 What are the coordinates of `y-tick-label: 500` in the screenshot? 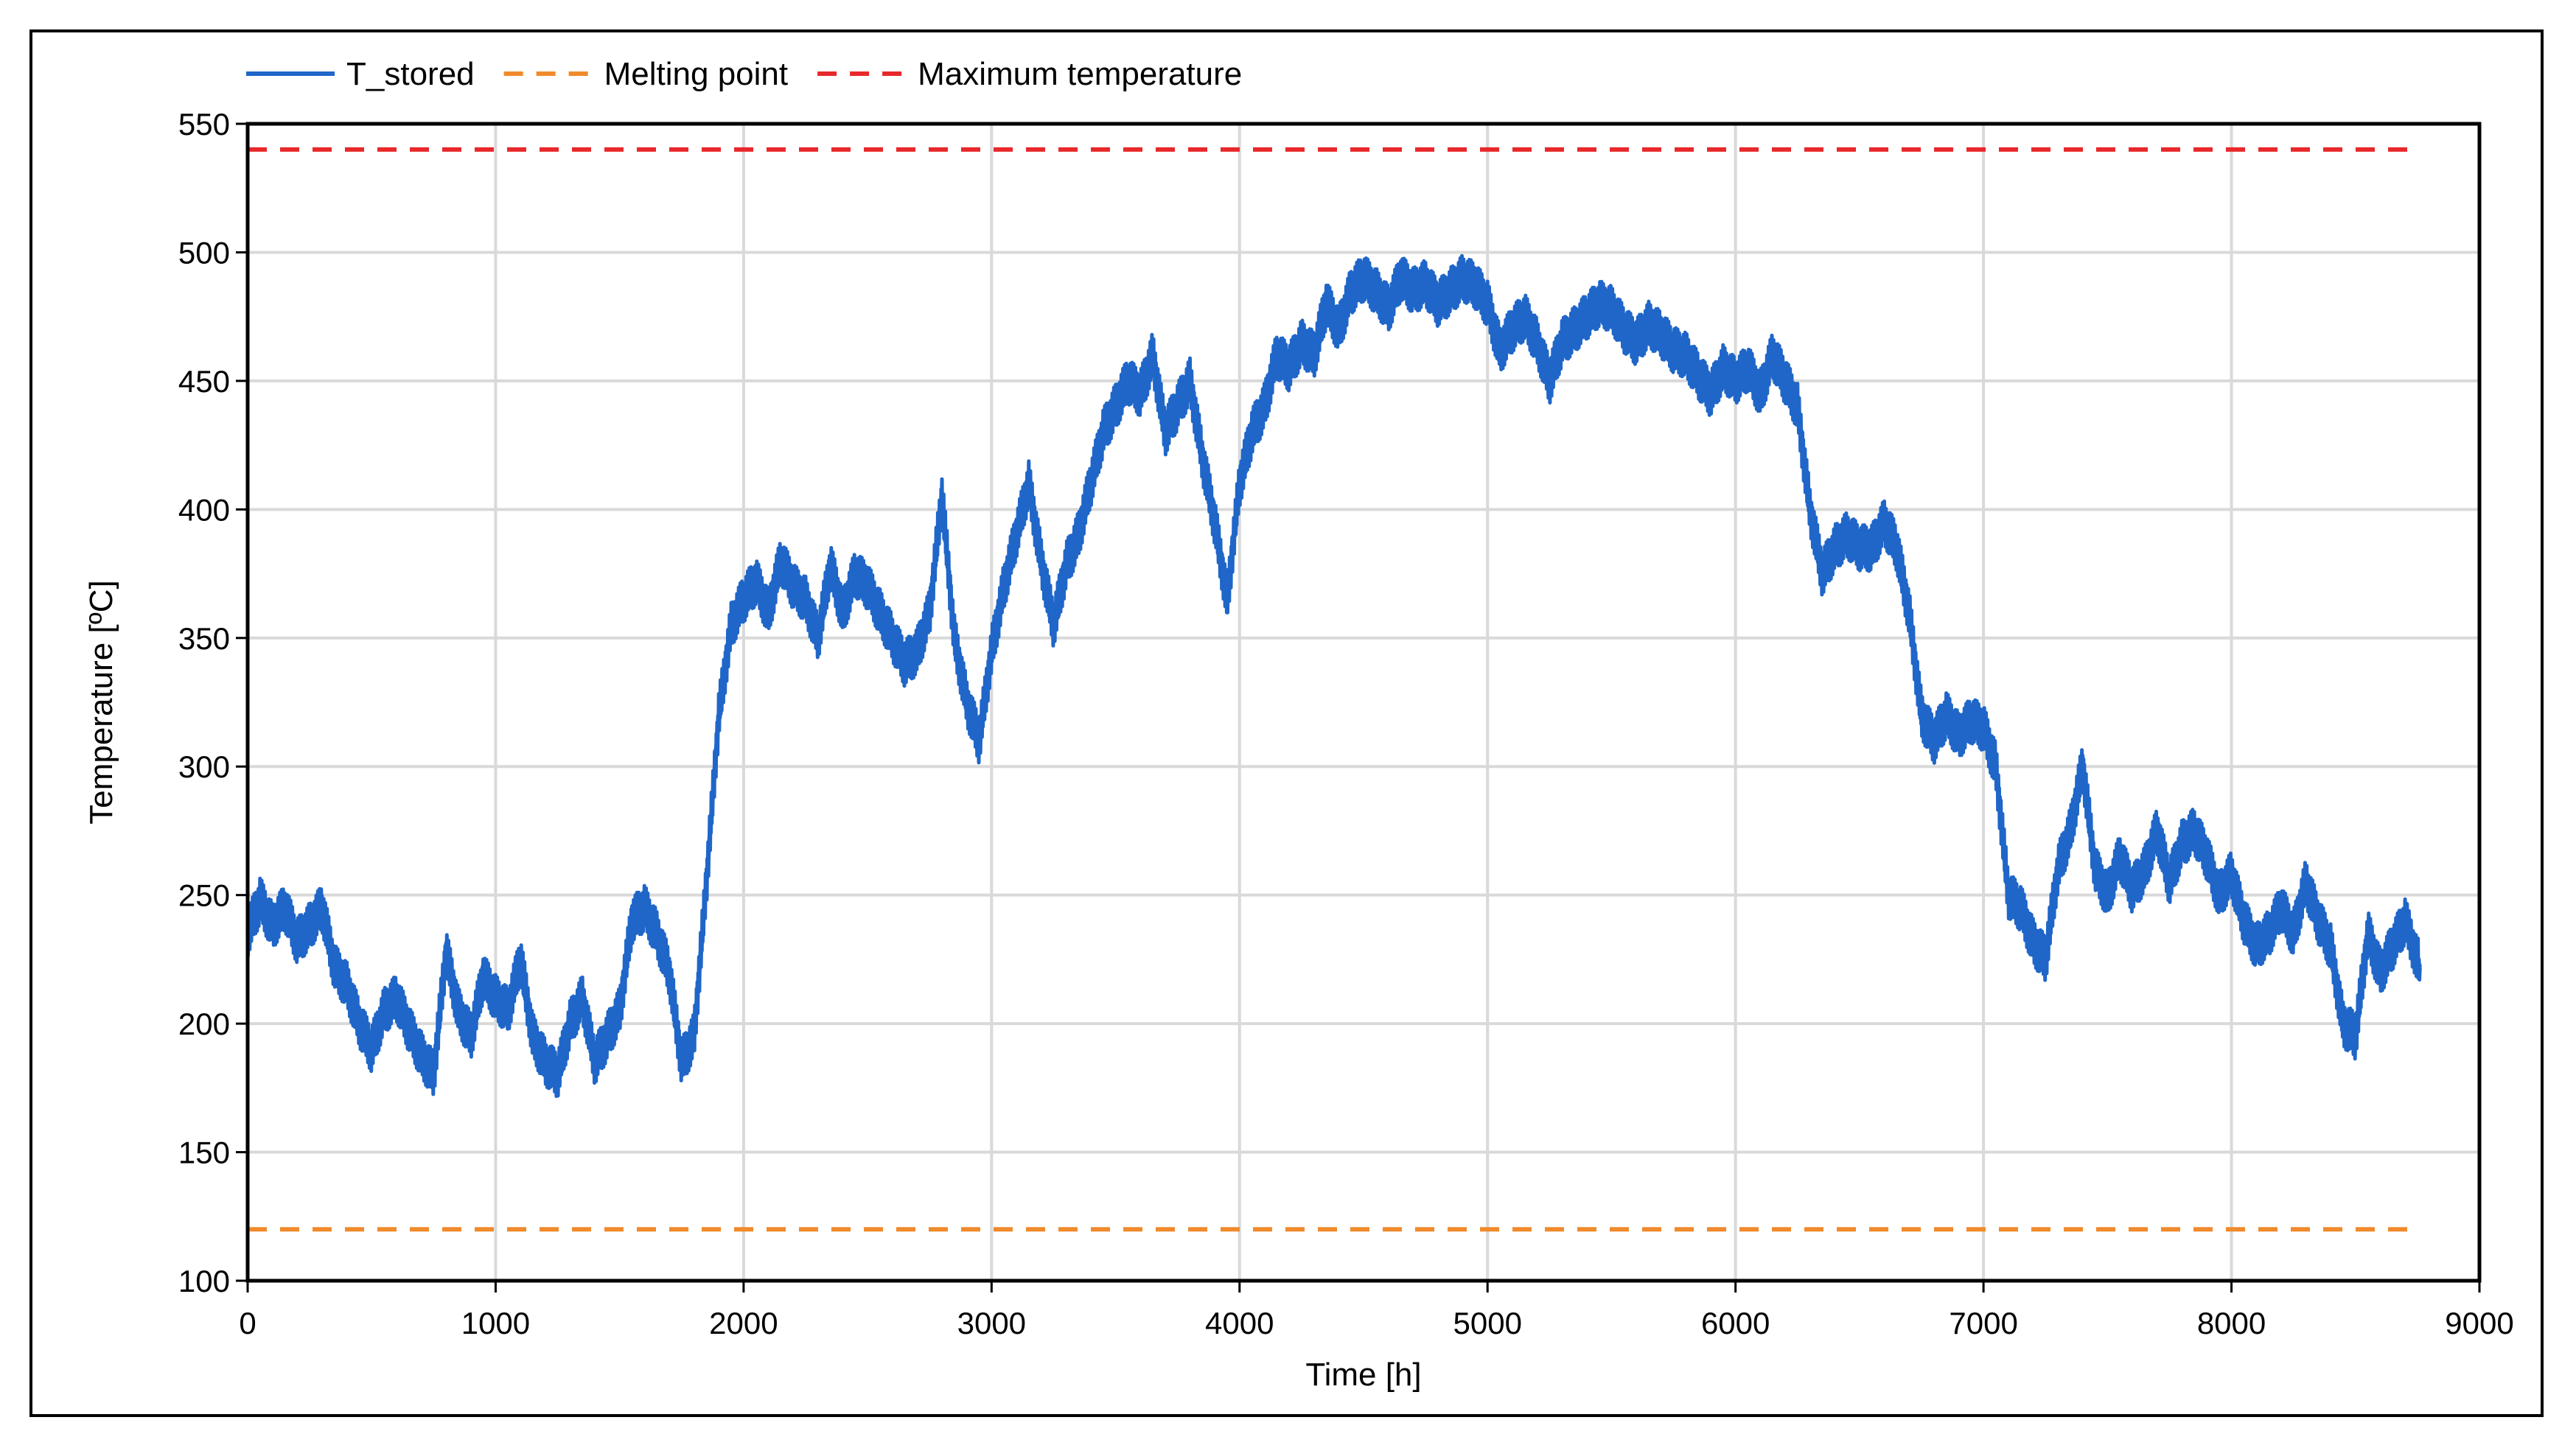 It's located at (204, 253).